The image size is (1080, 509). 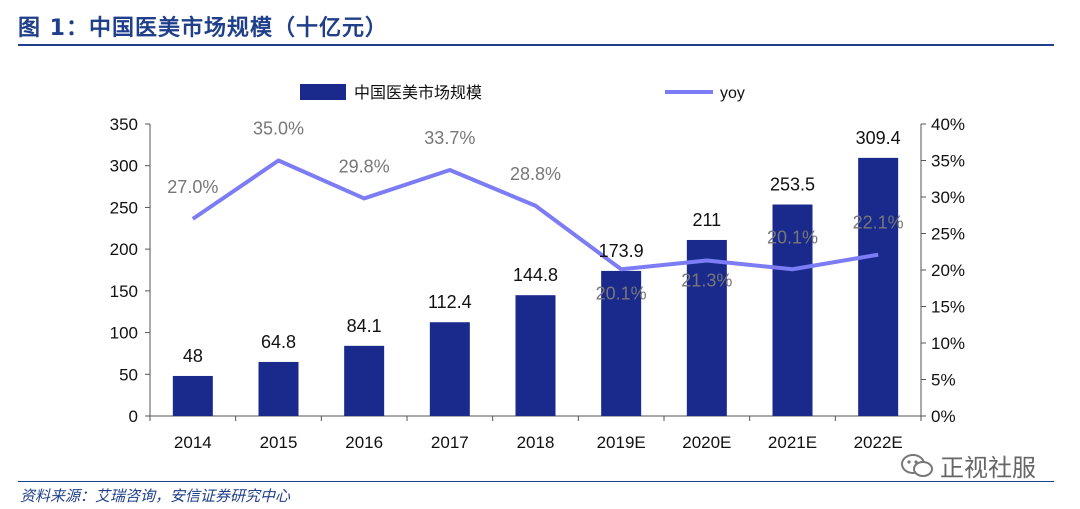 I want to click on legend-label-bar: 中国医美市场规模, so click(x=418, y=93).